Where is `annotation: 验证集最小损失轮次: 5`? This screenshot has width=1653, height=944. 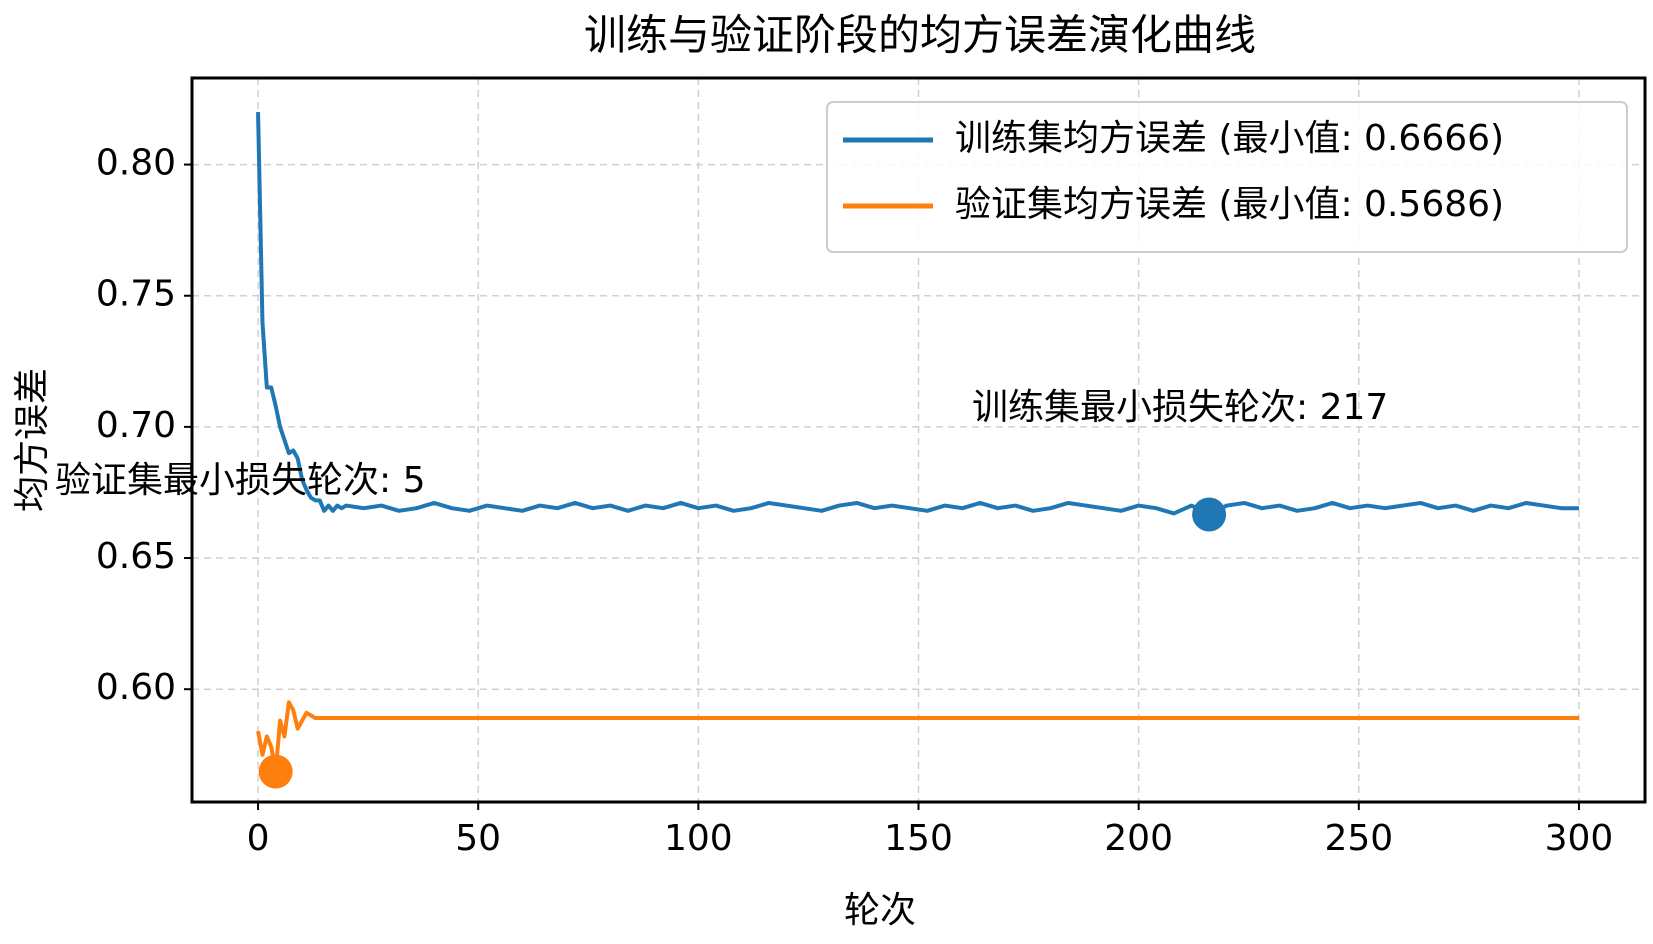 annotation: 验证集最小损失轮次: 5 is located at coordinates (240, 480).